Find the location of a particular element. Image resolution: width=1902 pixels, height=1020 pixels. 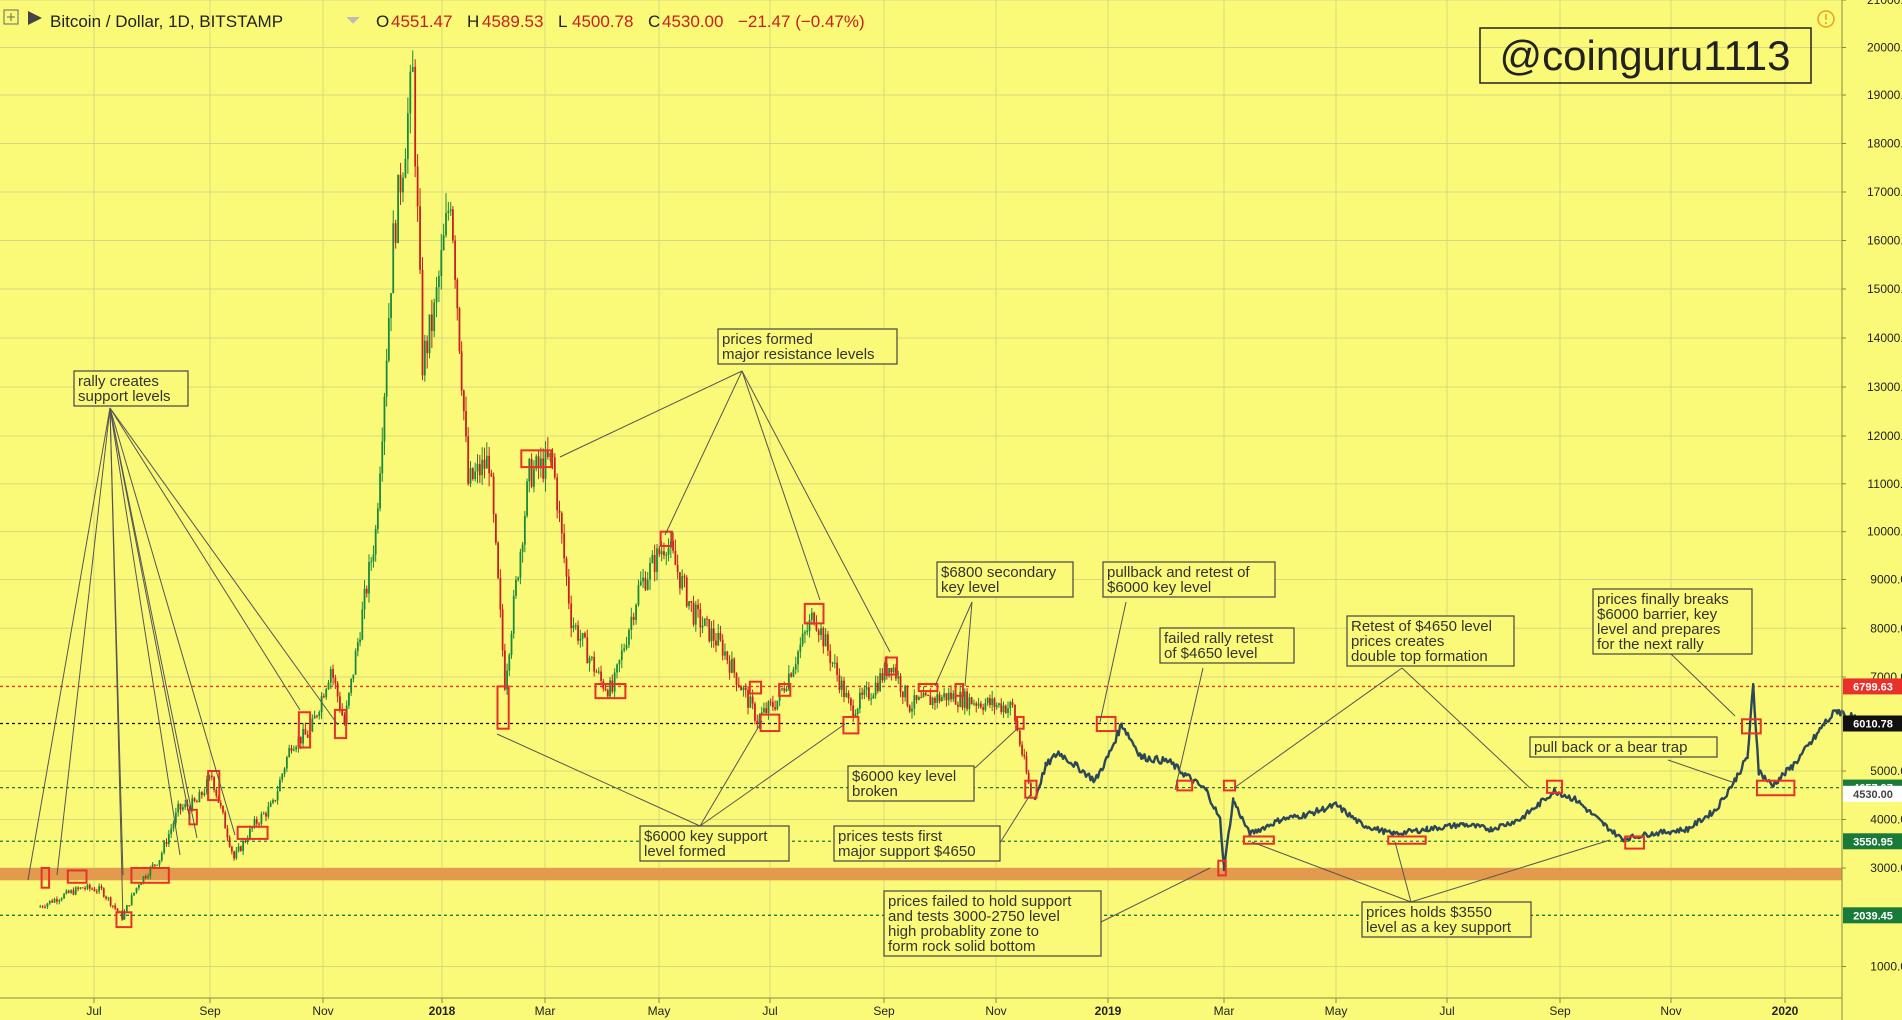

annotation-text: key level is located at coordinates (970, 587).